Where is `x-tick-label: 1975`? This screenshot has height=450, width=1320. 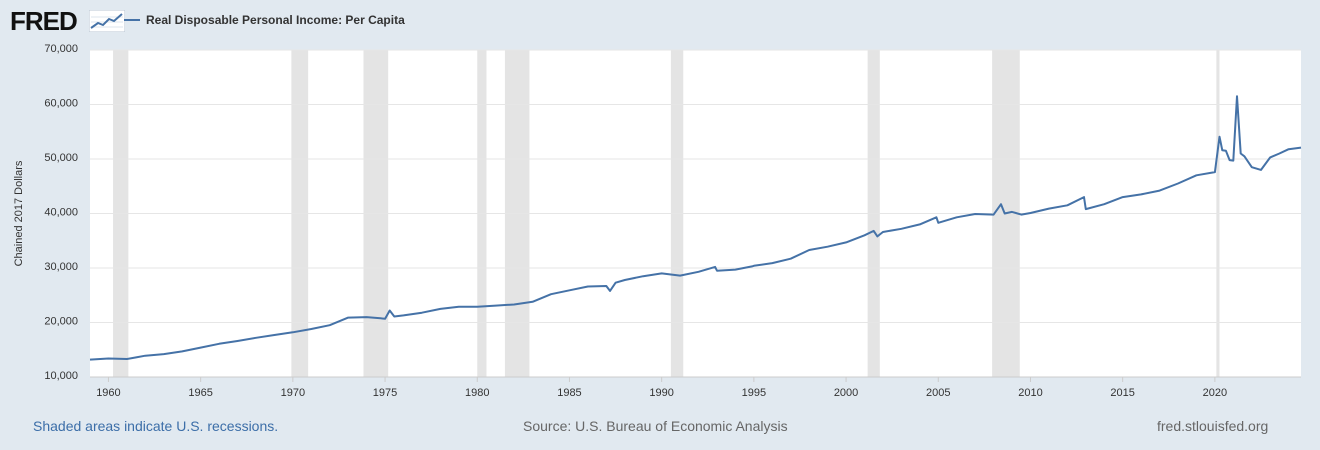 x-tick-label: 1975 is located at coordinates (385, 393).